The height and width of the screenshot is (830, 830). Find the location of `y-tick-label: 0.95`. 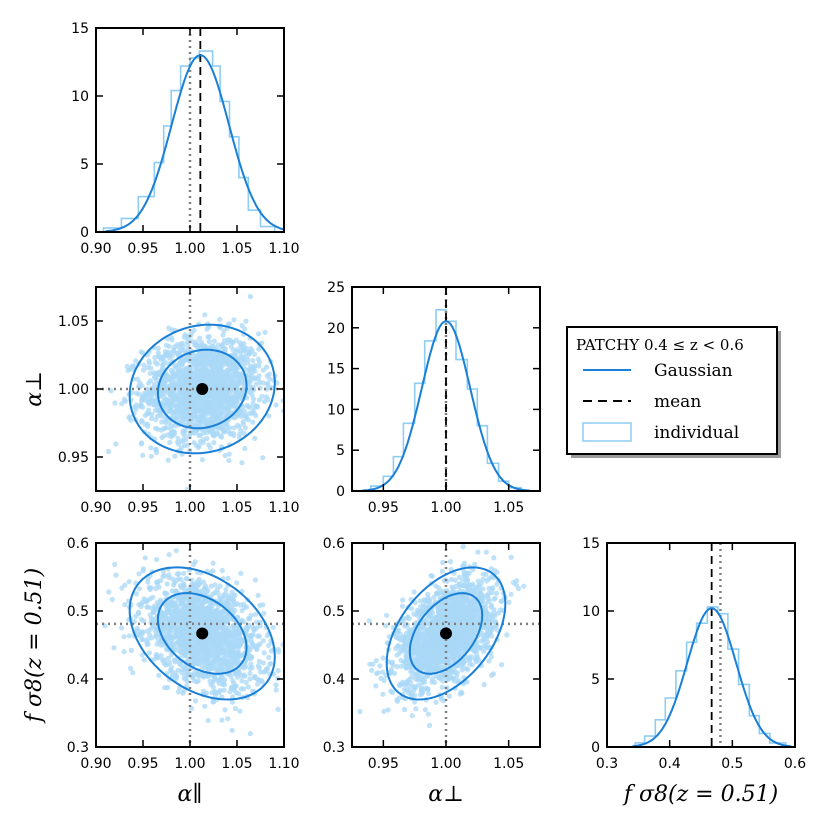

y-tick-label: 0.95 is located at coordinates (73, 458).